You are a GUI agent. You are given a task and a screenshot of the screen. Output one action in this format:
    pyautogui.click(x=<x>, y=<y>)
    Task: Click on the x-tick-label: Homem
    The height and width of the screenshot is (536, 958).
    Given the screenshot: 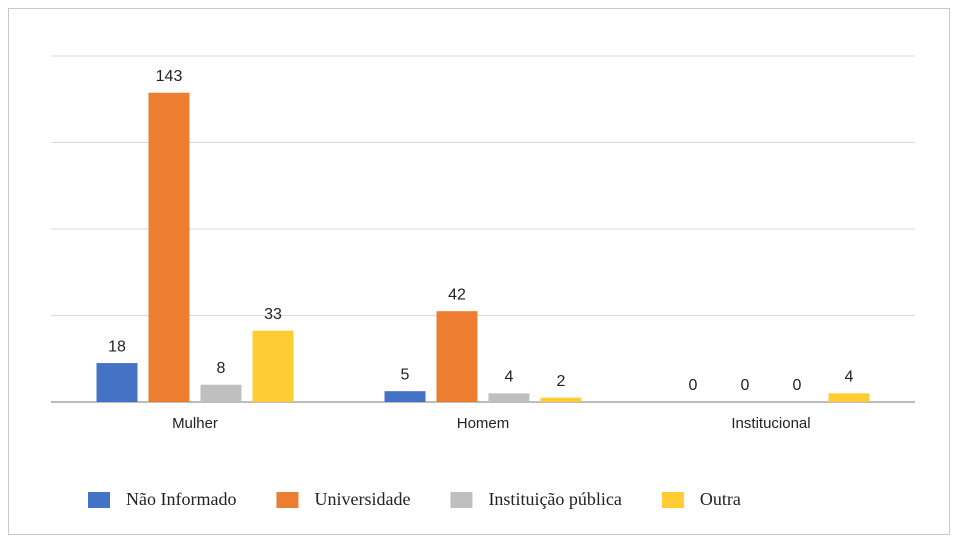 What is the action you would take?
    pyautogui.click(x=483, y=423)
    